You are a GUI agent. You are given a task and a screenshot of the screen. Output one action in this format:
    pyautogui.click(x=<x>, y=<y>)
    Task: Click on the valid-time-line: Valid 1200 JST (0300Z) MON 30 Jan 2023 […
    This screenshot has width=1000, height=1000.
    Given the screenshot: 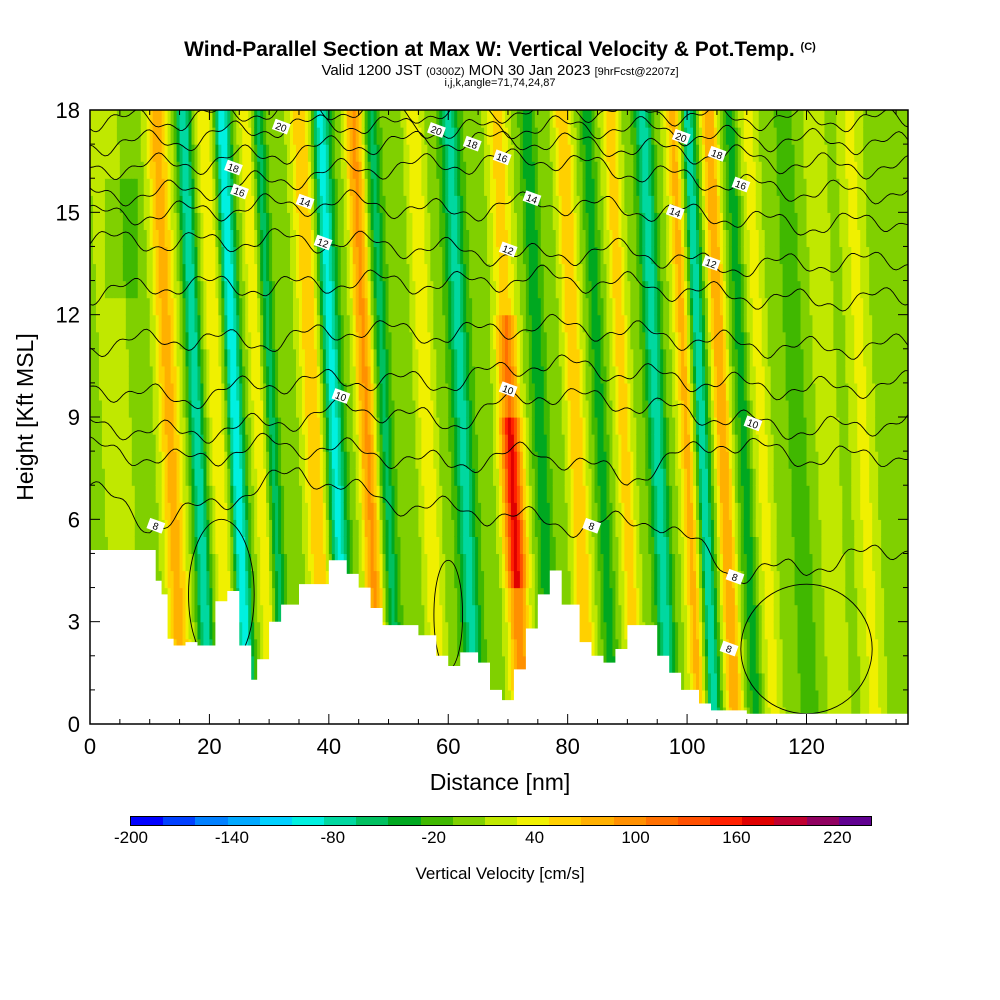 What is the action you would take?
    pyautogui.click(x=500, y=70)
    